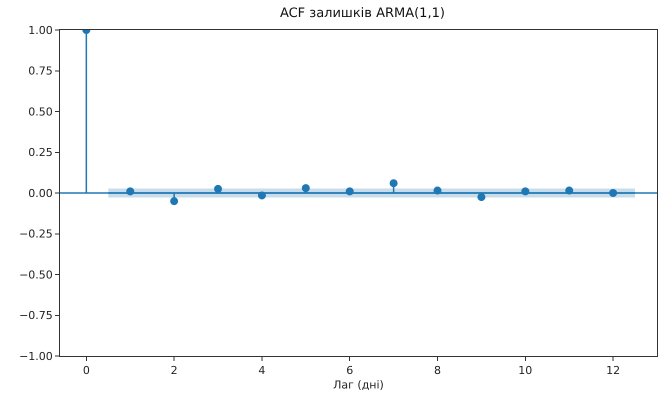 Image resolution: width=659 pixels, height=401 pixels. Describe the element at coordinates (174, 371) in the screenshot. I see `x-tick-label: 2` at that location.